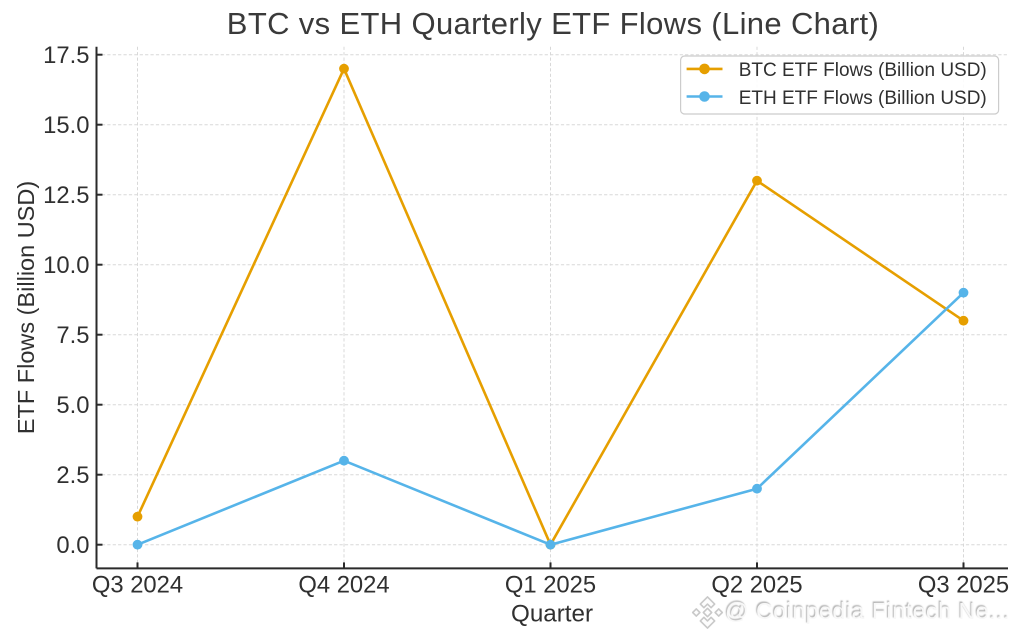 The image size is (1024, 638). I want to click on svg-text: 5.0, so click(72, 405).